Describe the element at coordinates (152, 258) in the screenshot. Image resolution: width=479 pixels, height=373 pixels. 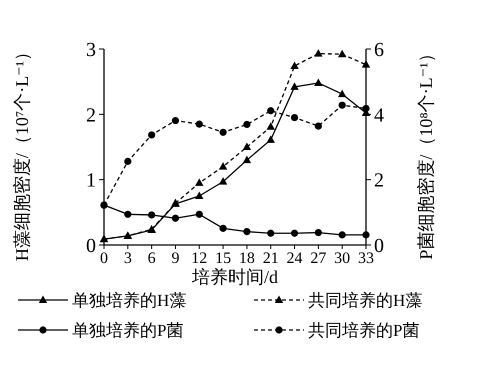
I see `x-tick-label: 6` at that location.